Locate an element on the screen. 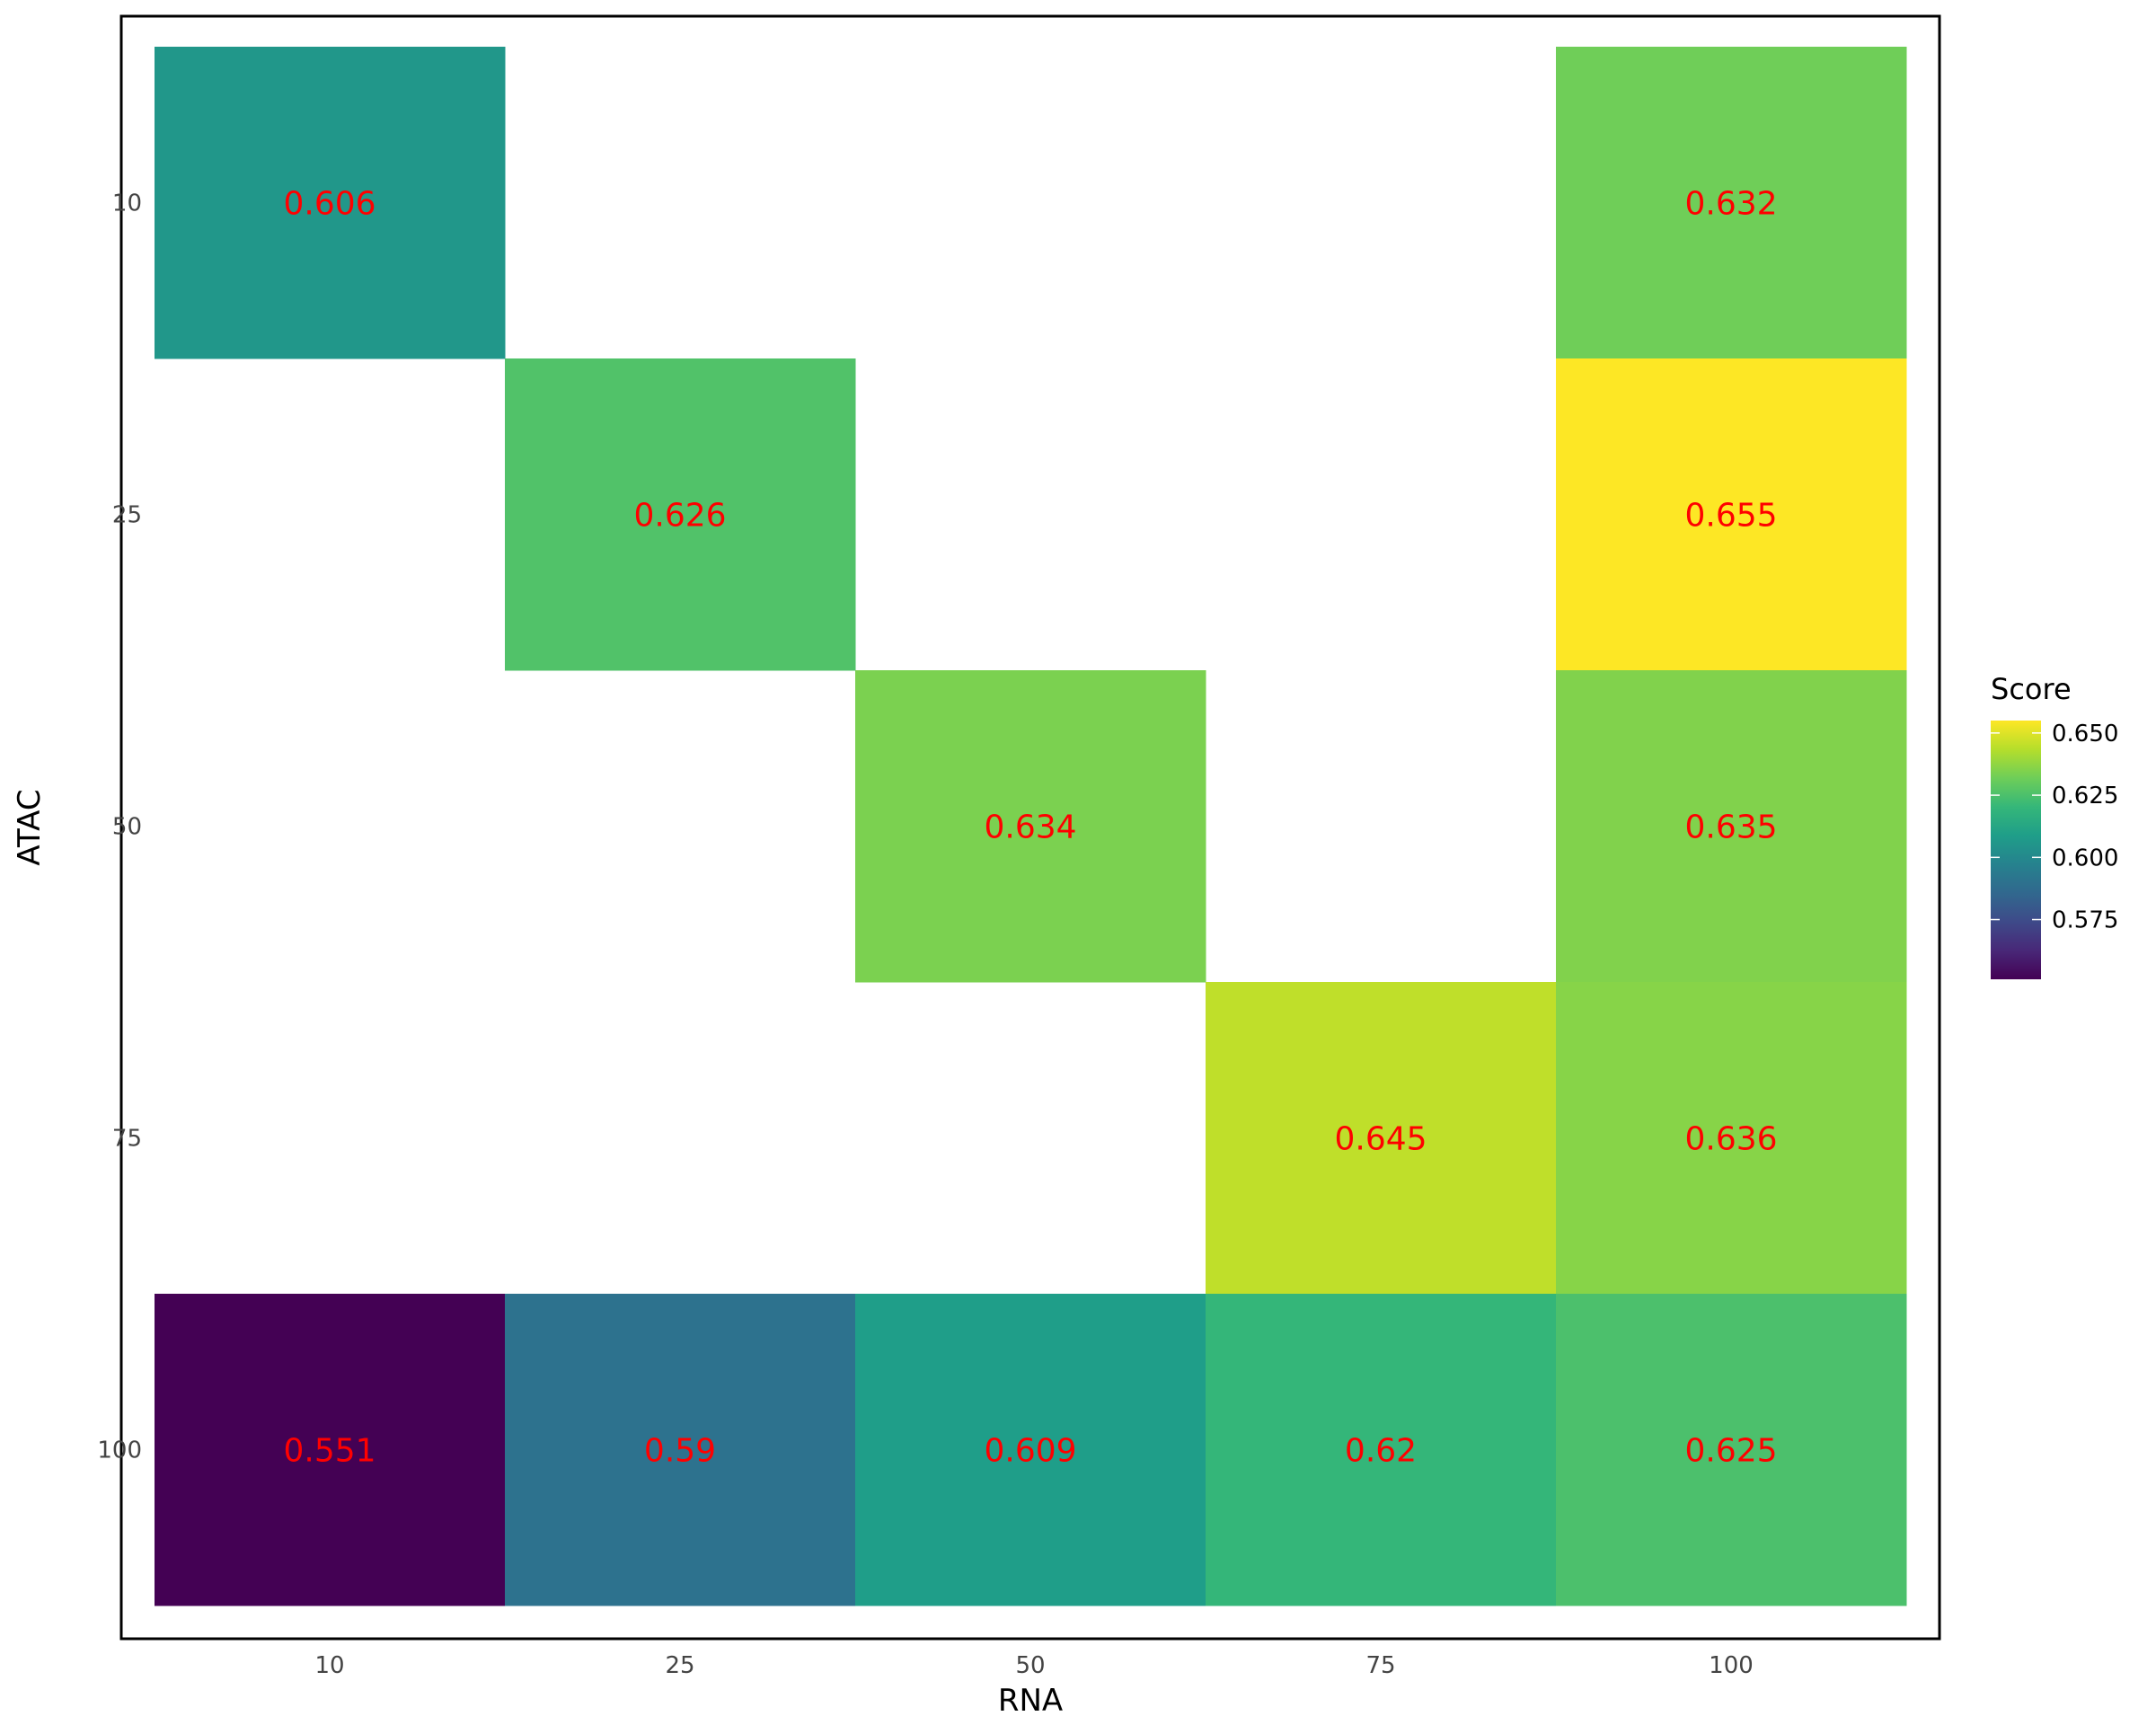 The image size is (2156, 1725). cell-value-label: 0.59 is located at coordinates (680, 1451).